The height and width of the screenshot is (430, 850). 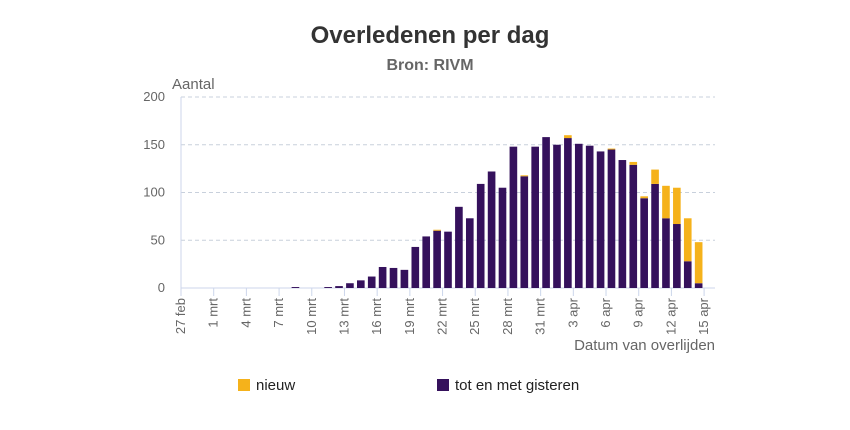 I want to click on x-tick-label: 3 apr, so click(x=572, y=312).